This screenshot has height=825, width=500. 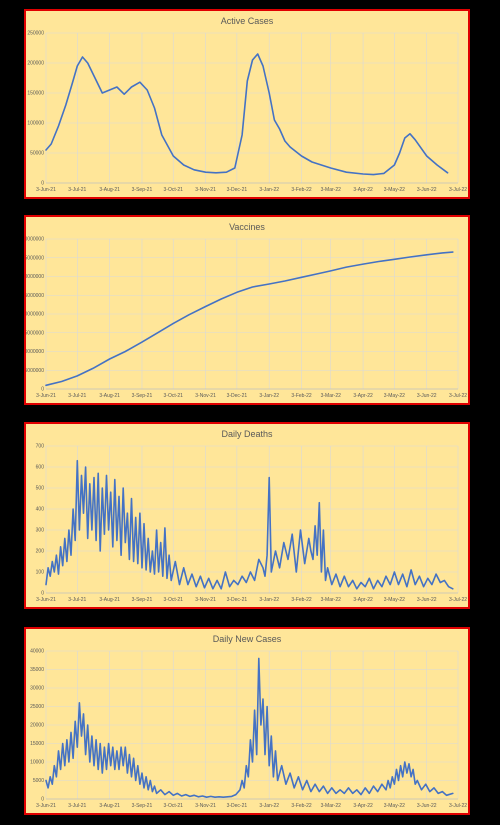 What do you see at coordinates (35, 240) in the screenshot?
I see `y-tick-label: 40000000` at bounding box center [35, 240].